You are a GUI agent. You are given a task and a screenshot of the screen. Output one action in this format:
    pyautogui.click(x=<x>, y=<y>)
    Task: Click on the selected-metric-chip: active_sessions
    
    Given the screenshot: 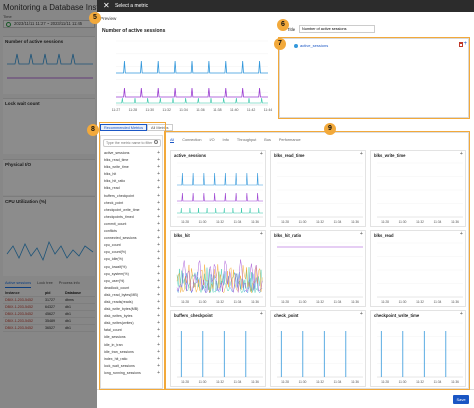 What is the action you would take?
    pyautogui.click(x=311, y=45)
    